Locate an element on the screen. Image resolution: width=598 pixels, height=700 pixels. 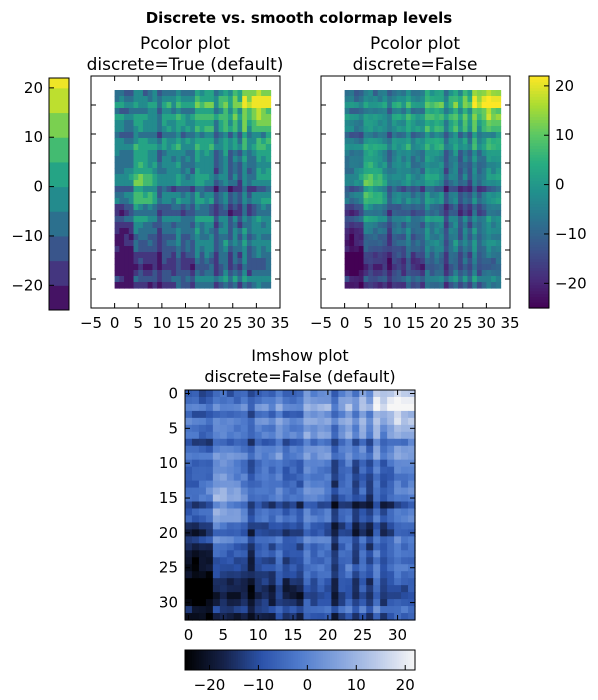
pcolor-discrete-x-tick-label: −5 is located at coordinates (91, 323).